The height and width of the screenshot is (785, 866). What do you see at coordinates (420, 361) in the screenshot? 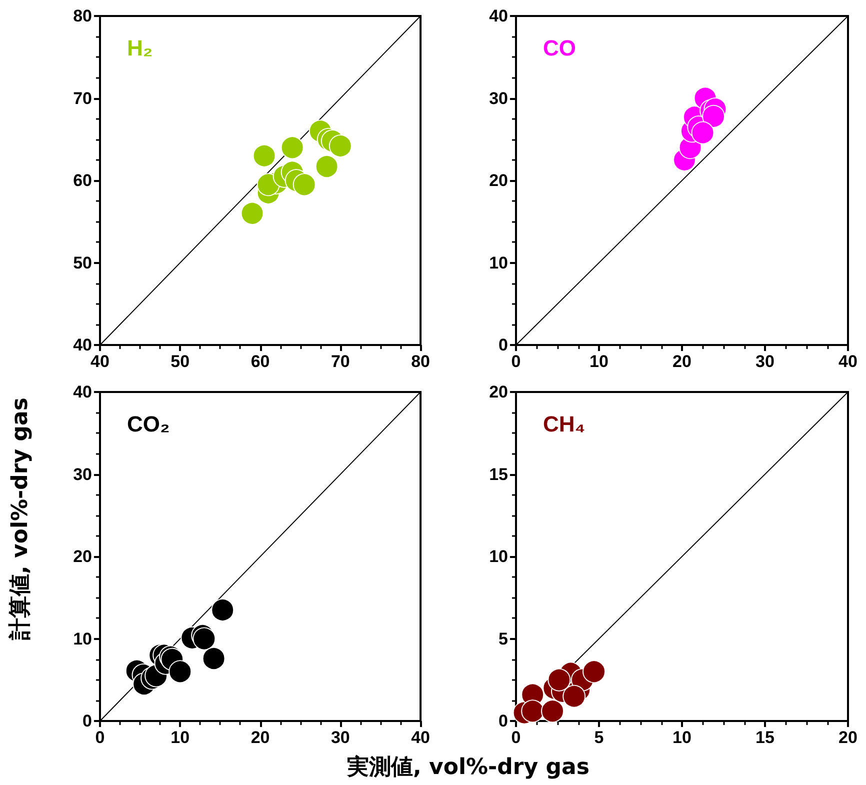
I see `x-tick-label: 80` at bounding box center [420, 361].